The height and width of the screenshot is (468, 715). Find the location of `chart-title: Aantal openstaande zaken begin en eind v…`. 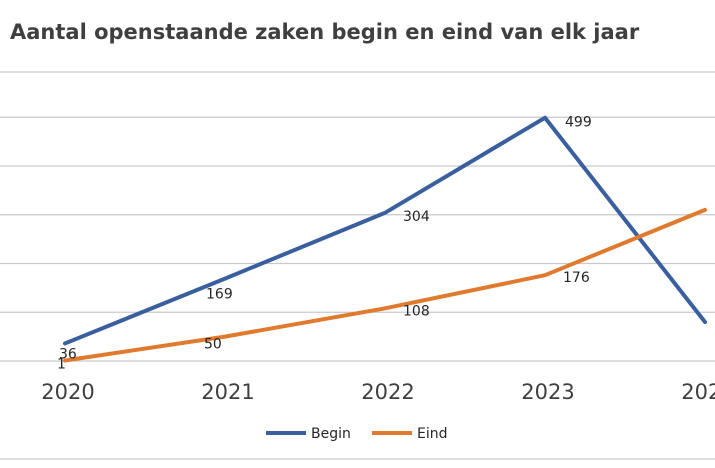

chart-title: Aantal openstaande zaken begin en eind v… is located at coordinates (325, 32).